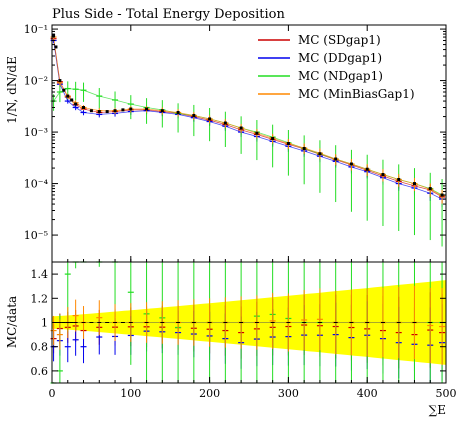 This screenshot has width=461, height=422. Describe the element at coordinates (288, 393) in the screenshot. I see `x-tick-label: 300` at that location.